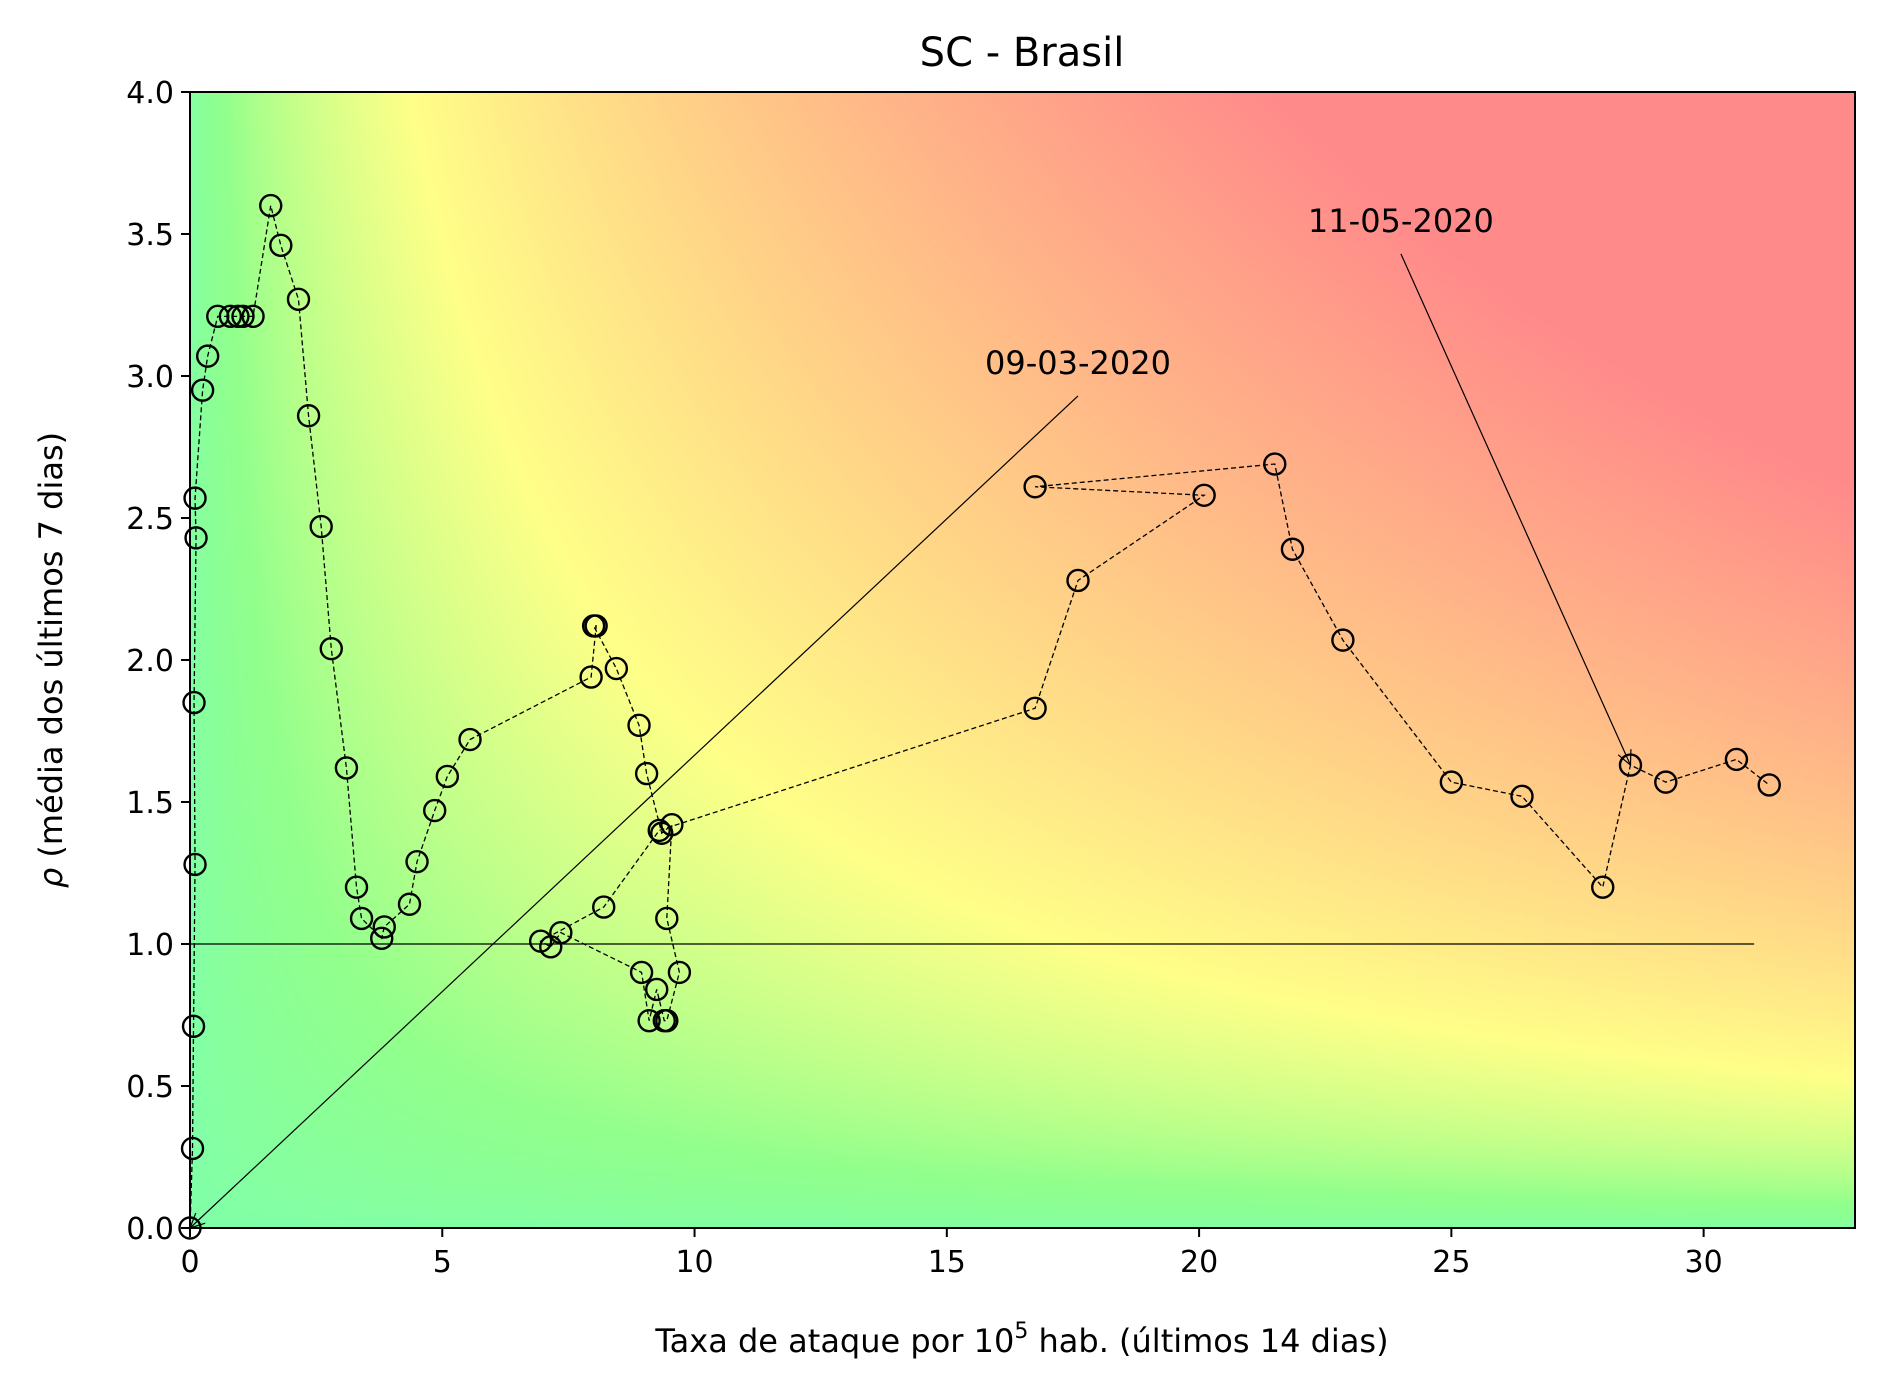  I want to click on x-tick-label: 20, so click(1199, 1262).